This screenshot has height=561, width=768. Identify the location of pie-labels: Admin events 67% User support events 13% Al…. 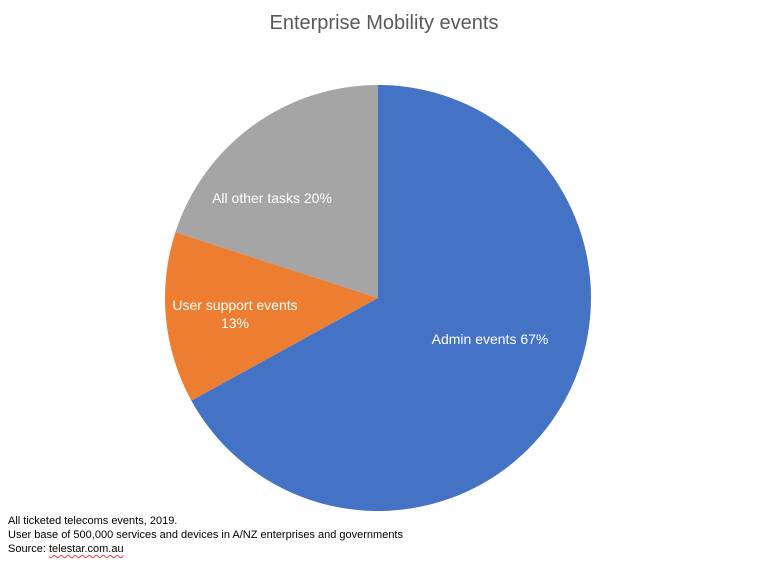
(360, 268).